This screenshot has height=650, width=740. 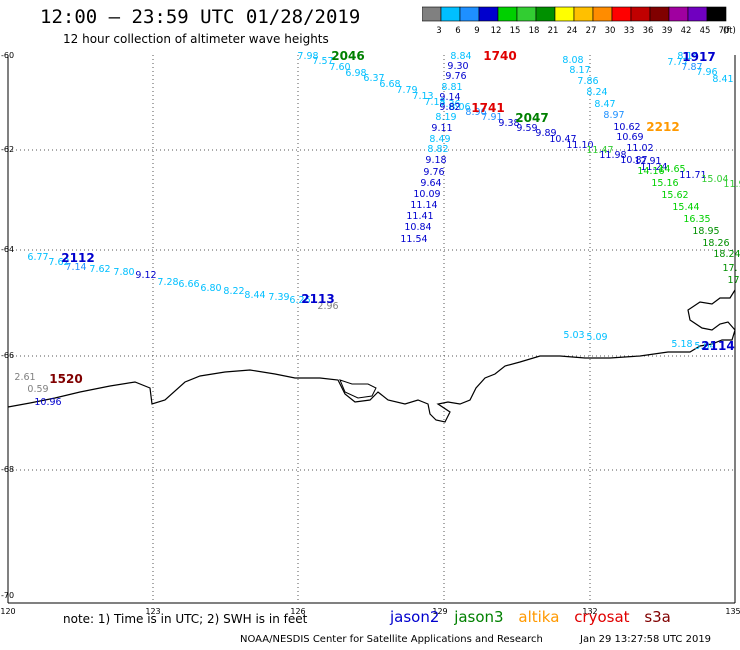 I want to click on wave-height-value: 10.69, so click(x=629, y=137).